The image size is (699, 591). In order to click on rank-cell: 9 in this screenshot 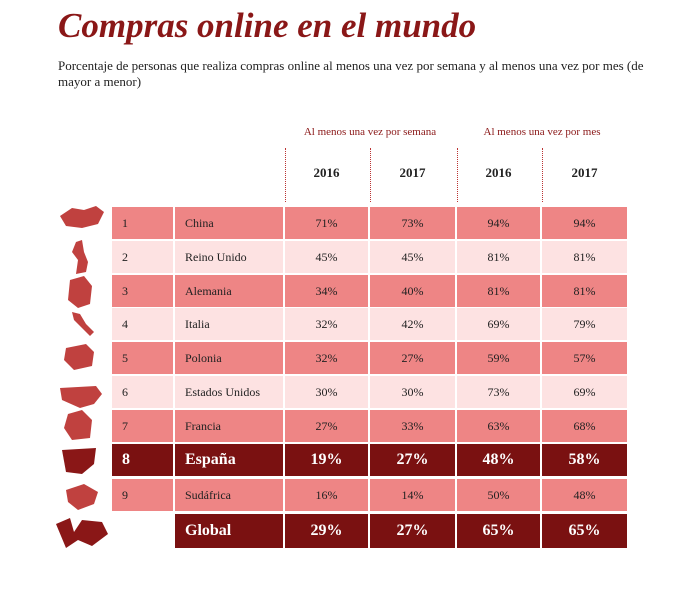, I will do `click(142, 495)`.